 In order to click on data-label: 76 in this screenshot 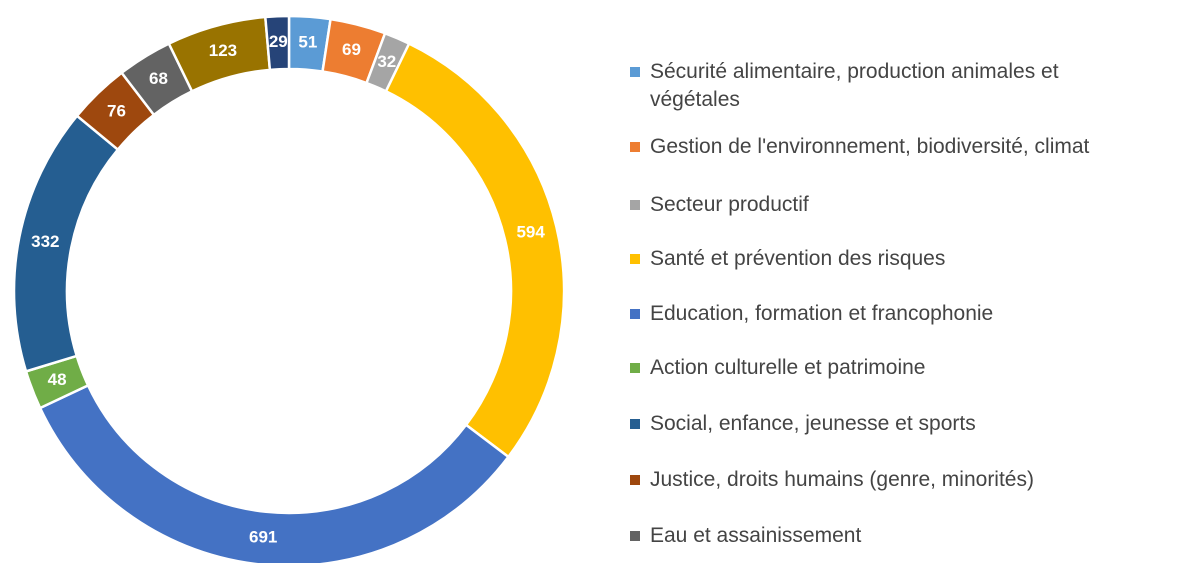, I will do `click(116, 111)`.